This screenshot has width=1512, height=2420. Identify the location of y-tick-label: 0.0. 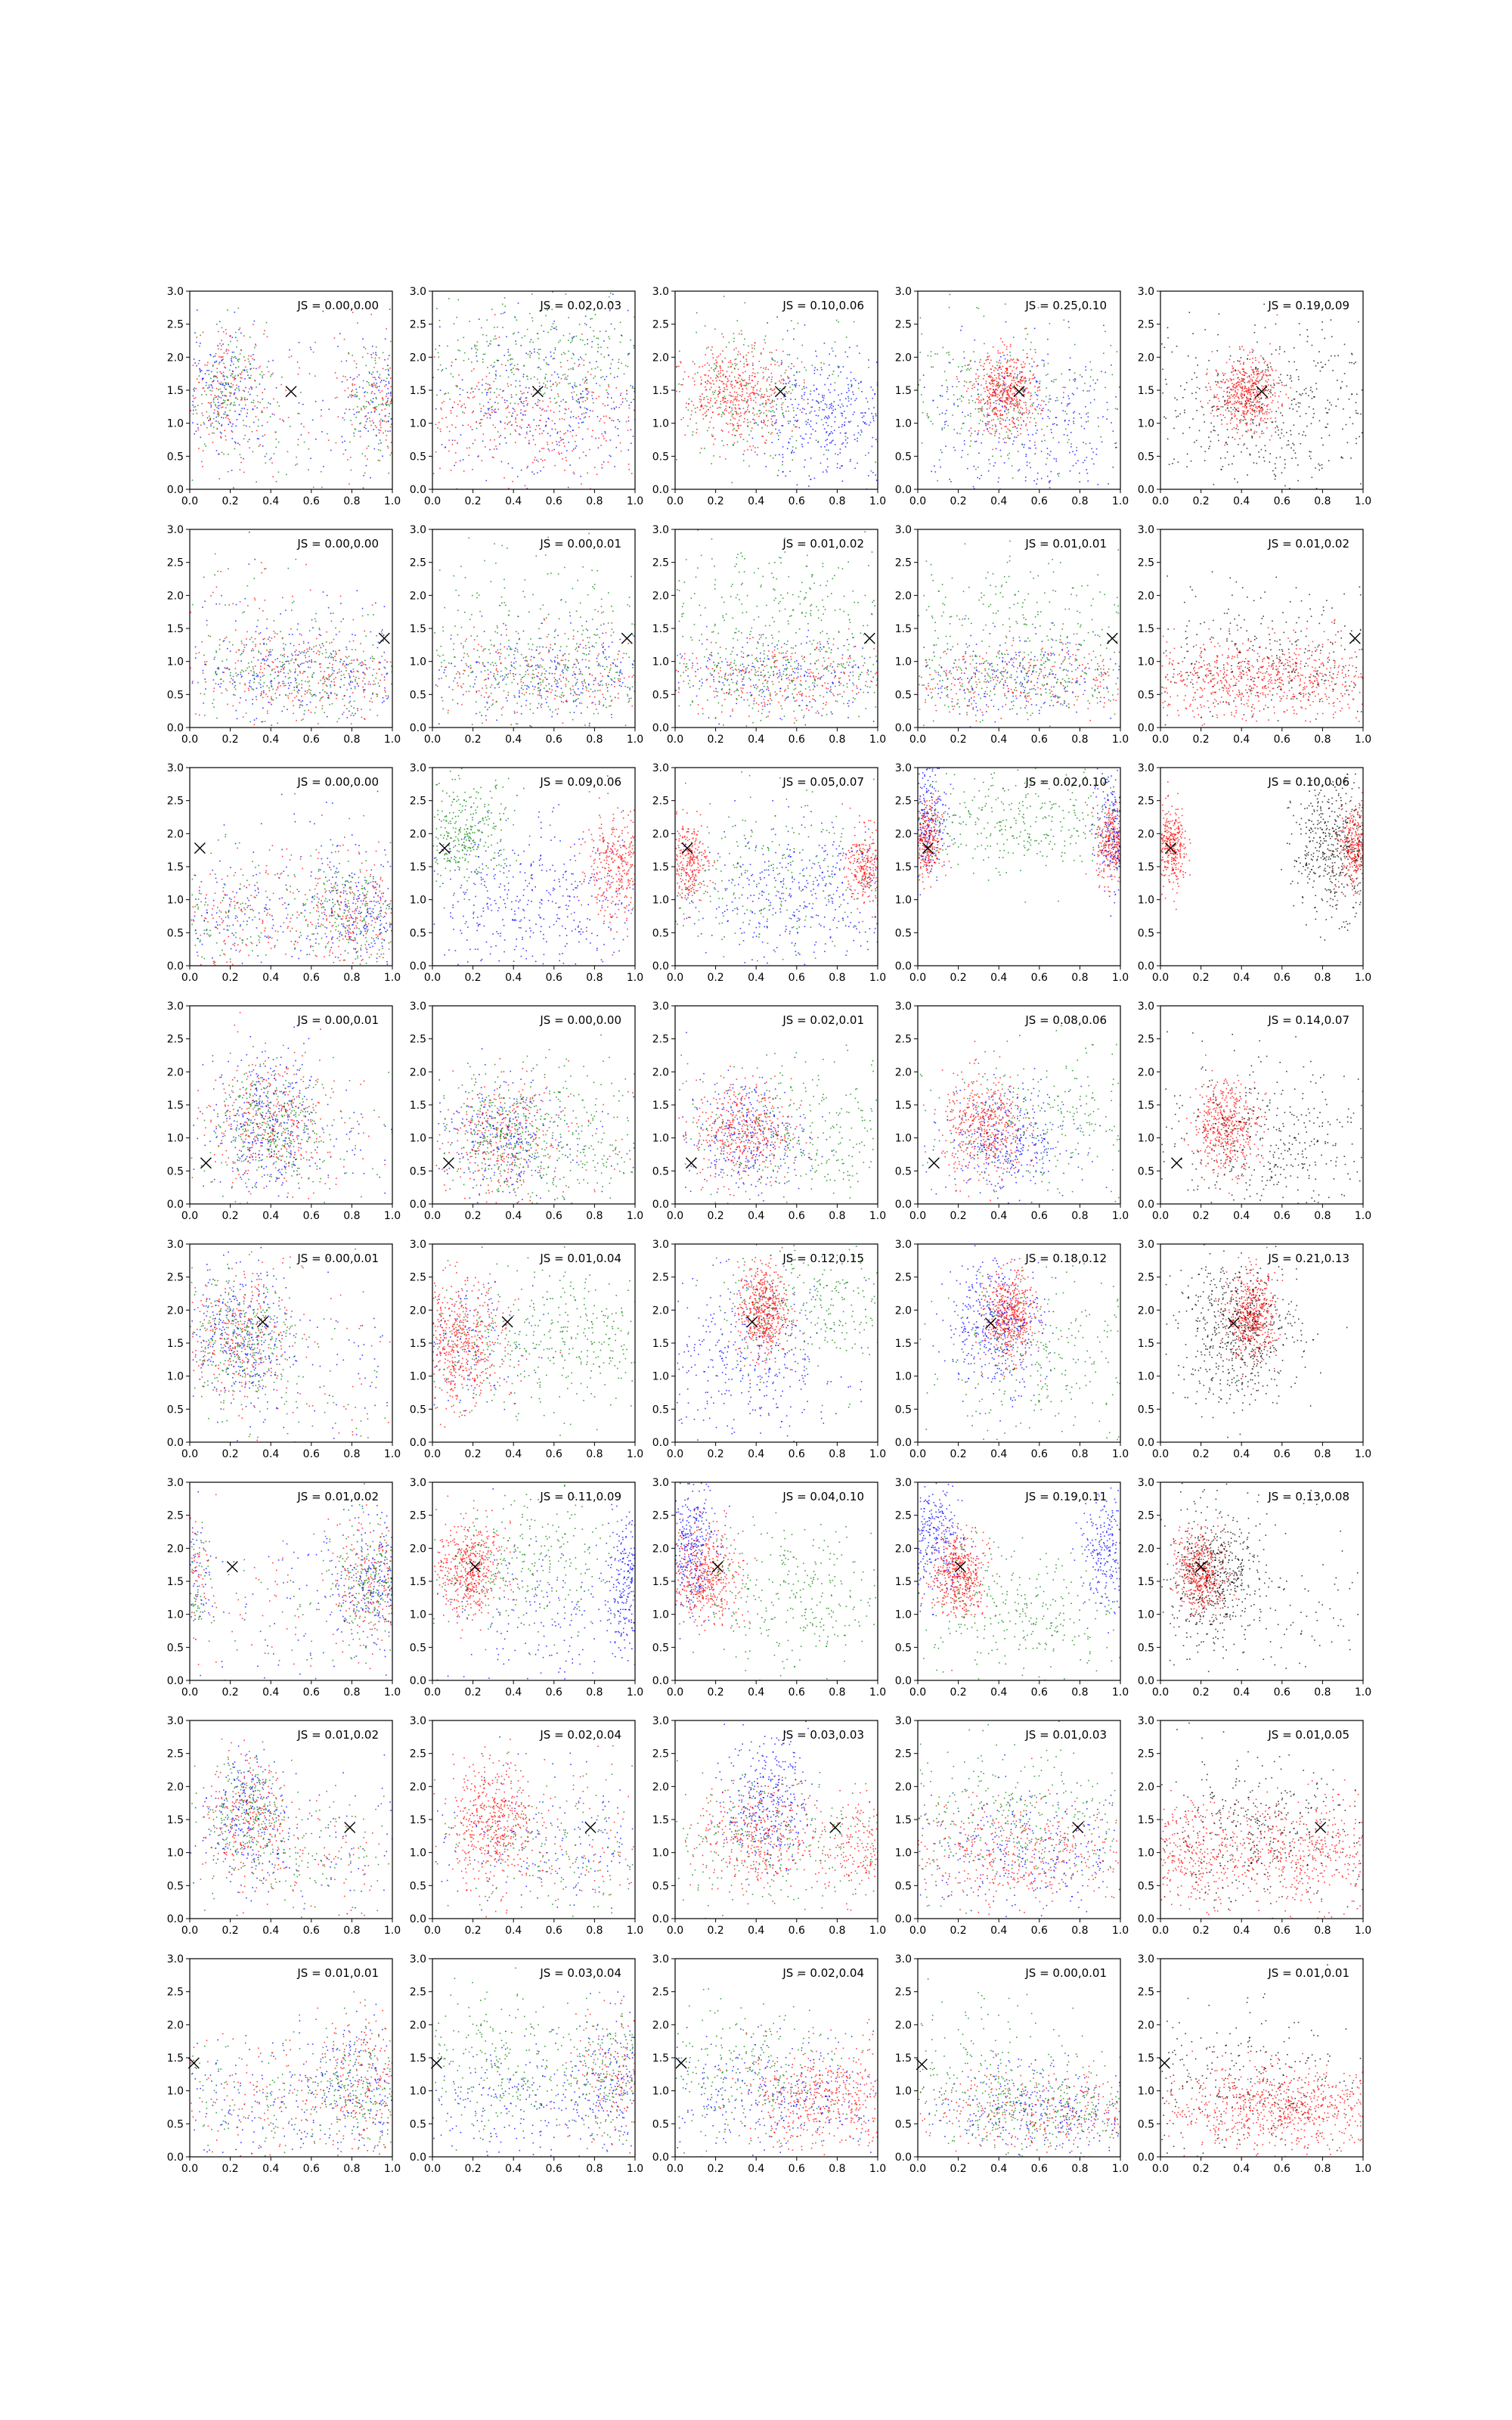
(175, 490).